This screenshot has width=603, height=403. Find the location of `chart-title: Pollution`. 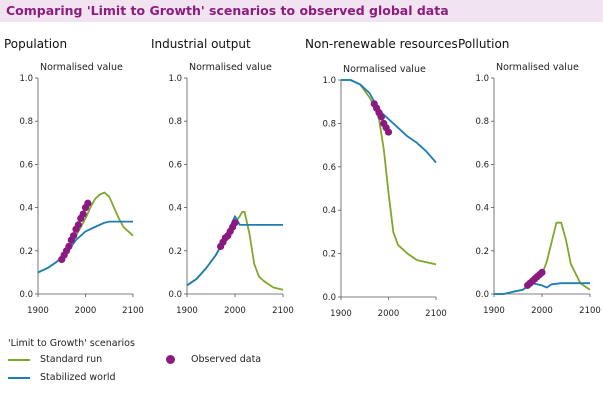

chart-title: Pollution is located at coordinates (483, 44).